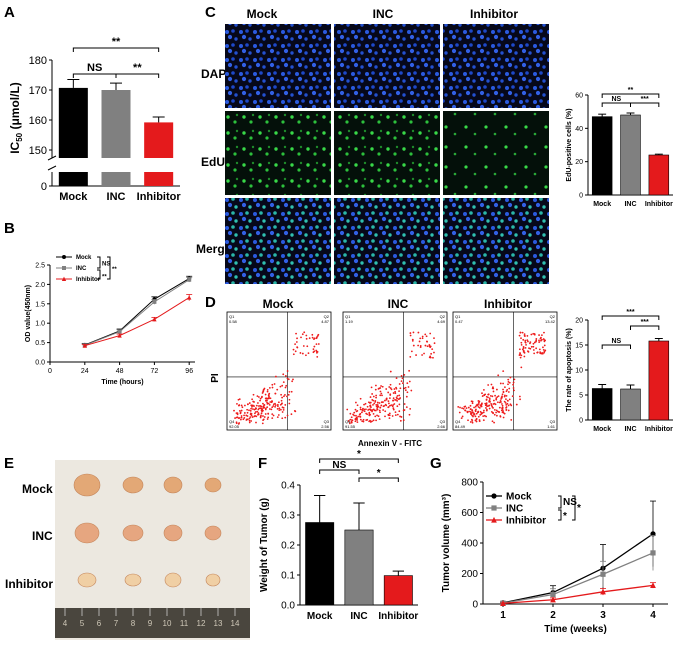 The image size is (686, 647). I want to click on significance-label: **, so click(116, 42).